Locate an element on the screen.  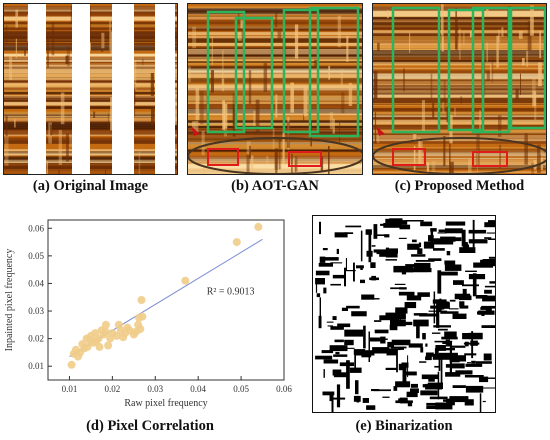
aot-gan-panel is located at coordinates (275, 89).